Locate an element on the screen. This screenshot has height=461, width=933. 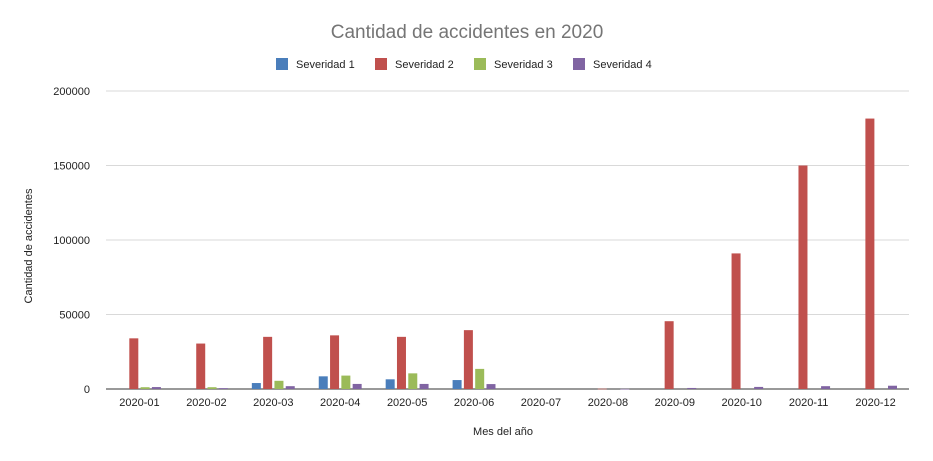
x-tick-label: 2020-01 is located at coordinates (139, 403).